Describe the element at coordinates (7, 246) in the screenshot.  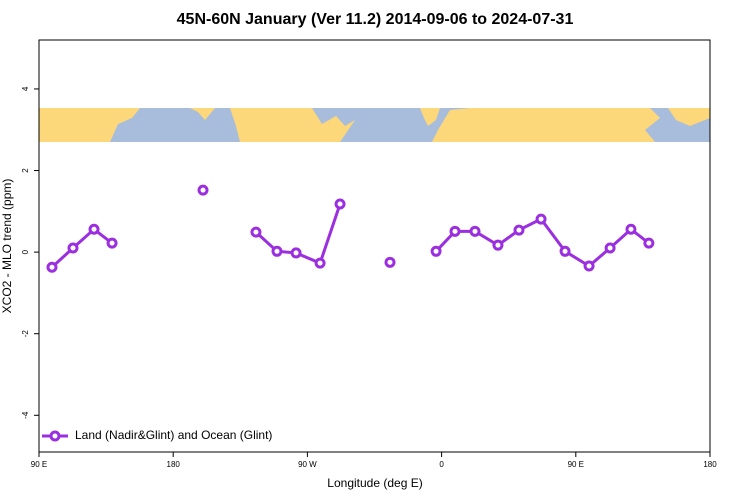
I see `y-axis-label: XCO2 - MLO trend (ppm)` at that location.